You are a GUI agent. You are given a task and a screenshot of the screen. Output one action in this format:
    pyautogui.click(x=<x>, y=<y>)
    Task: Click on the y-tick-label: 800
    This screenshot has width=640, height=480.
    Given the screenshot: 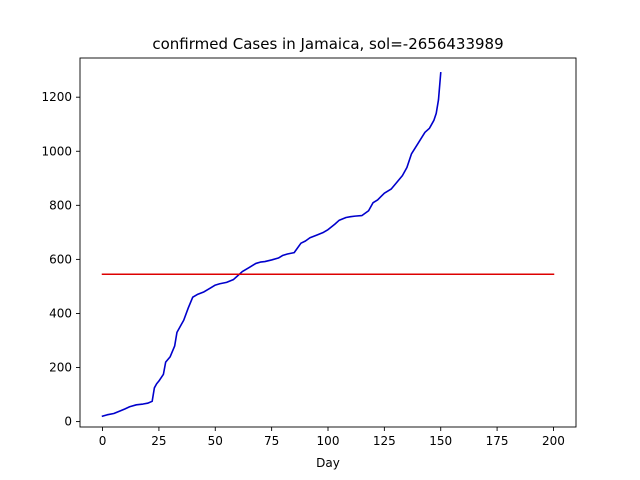 What is the action you would take?
    pyautogui.click(x=60, y=205)
    